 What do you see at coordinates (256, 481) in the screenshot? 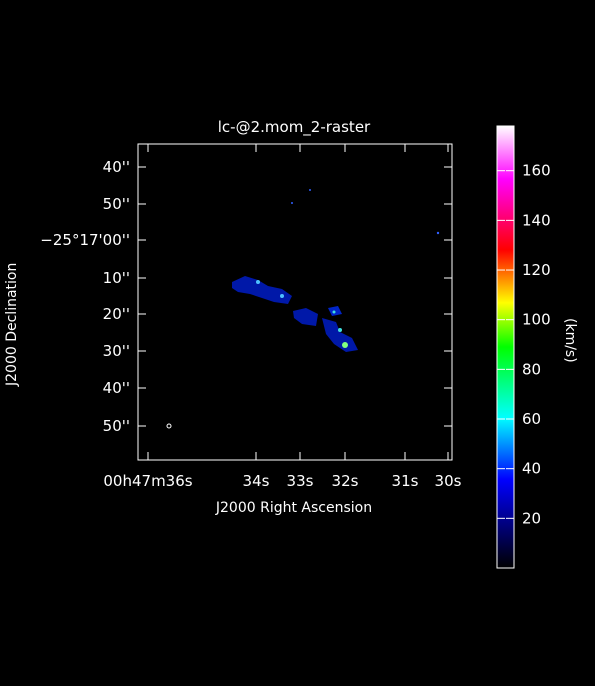
I see `x-tick-label: 34s` at bounding box center [256, 481].